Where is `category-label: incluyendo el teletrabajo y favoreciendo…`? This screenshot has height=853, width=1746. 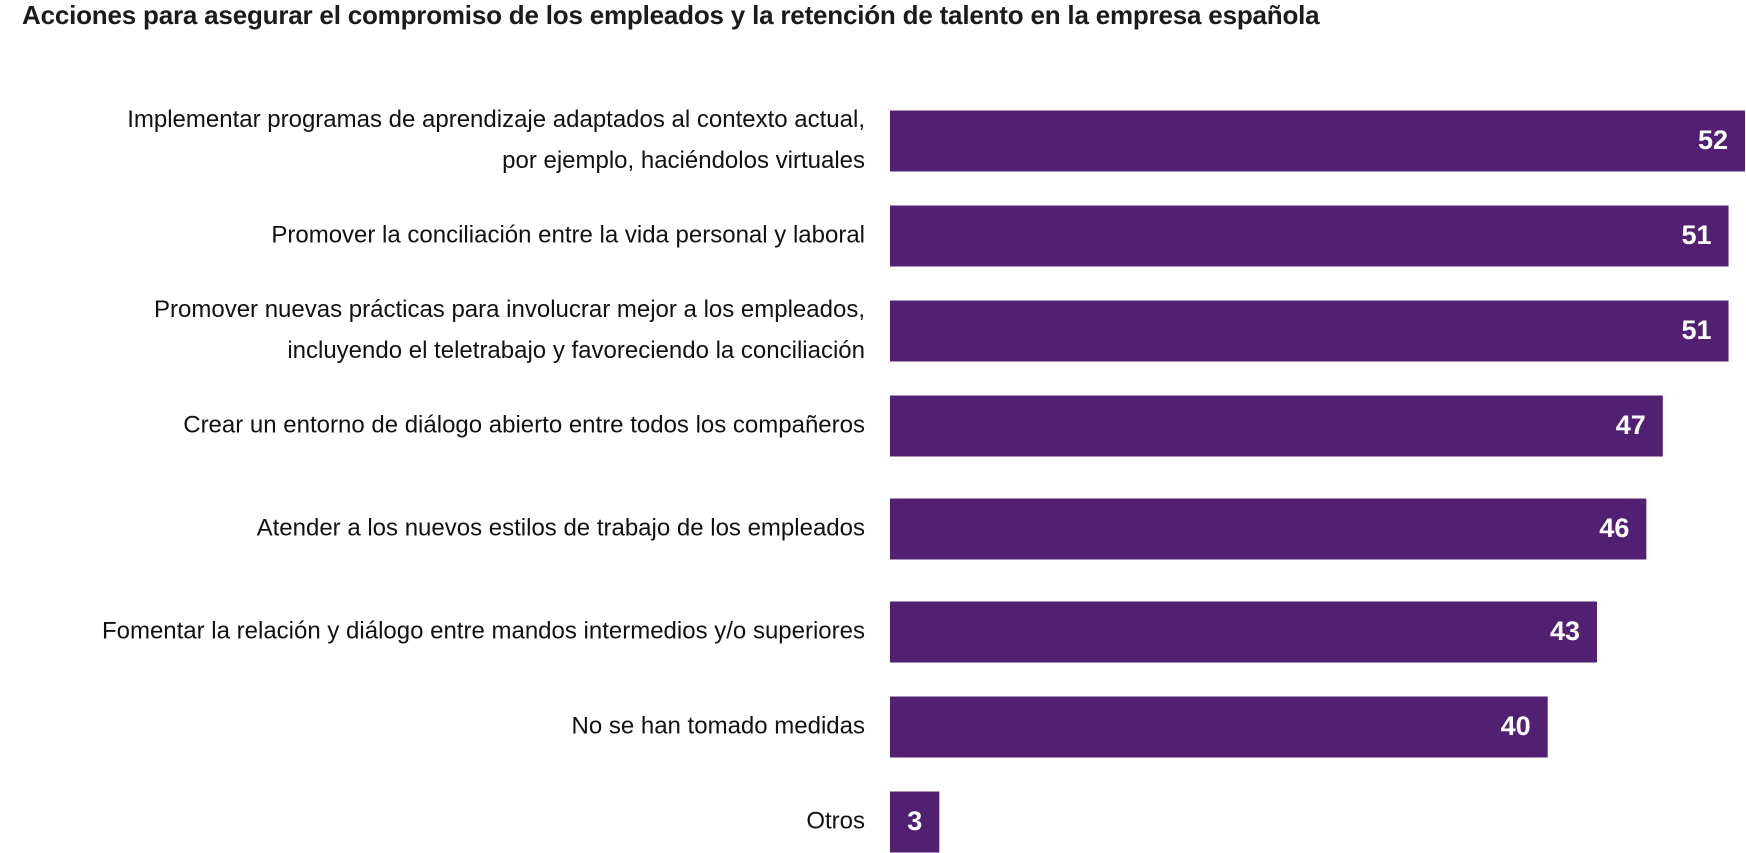 category-label: incluyendo el teletrabajo y favoreciendo… is located at coordinates (576, 350).